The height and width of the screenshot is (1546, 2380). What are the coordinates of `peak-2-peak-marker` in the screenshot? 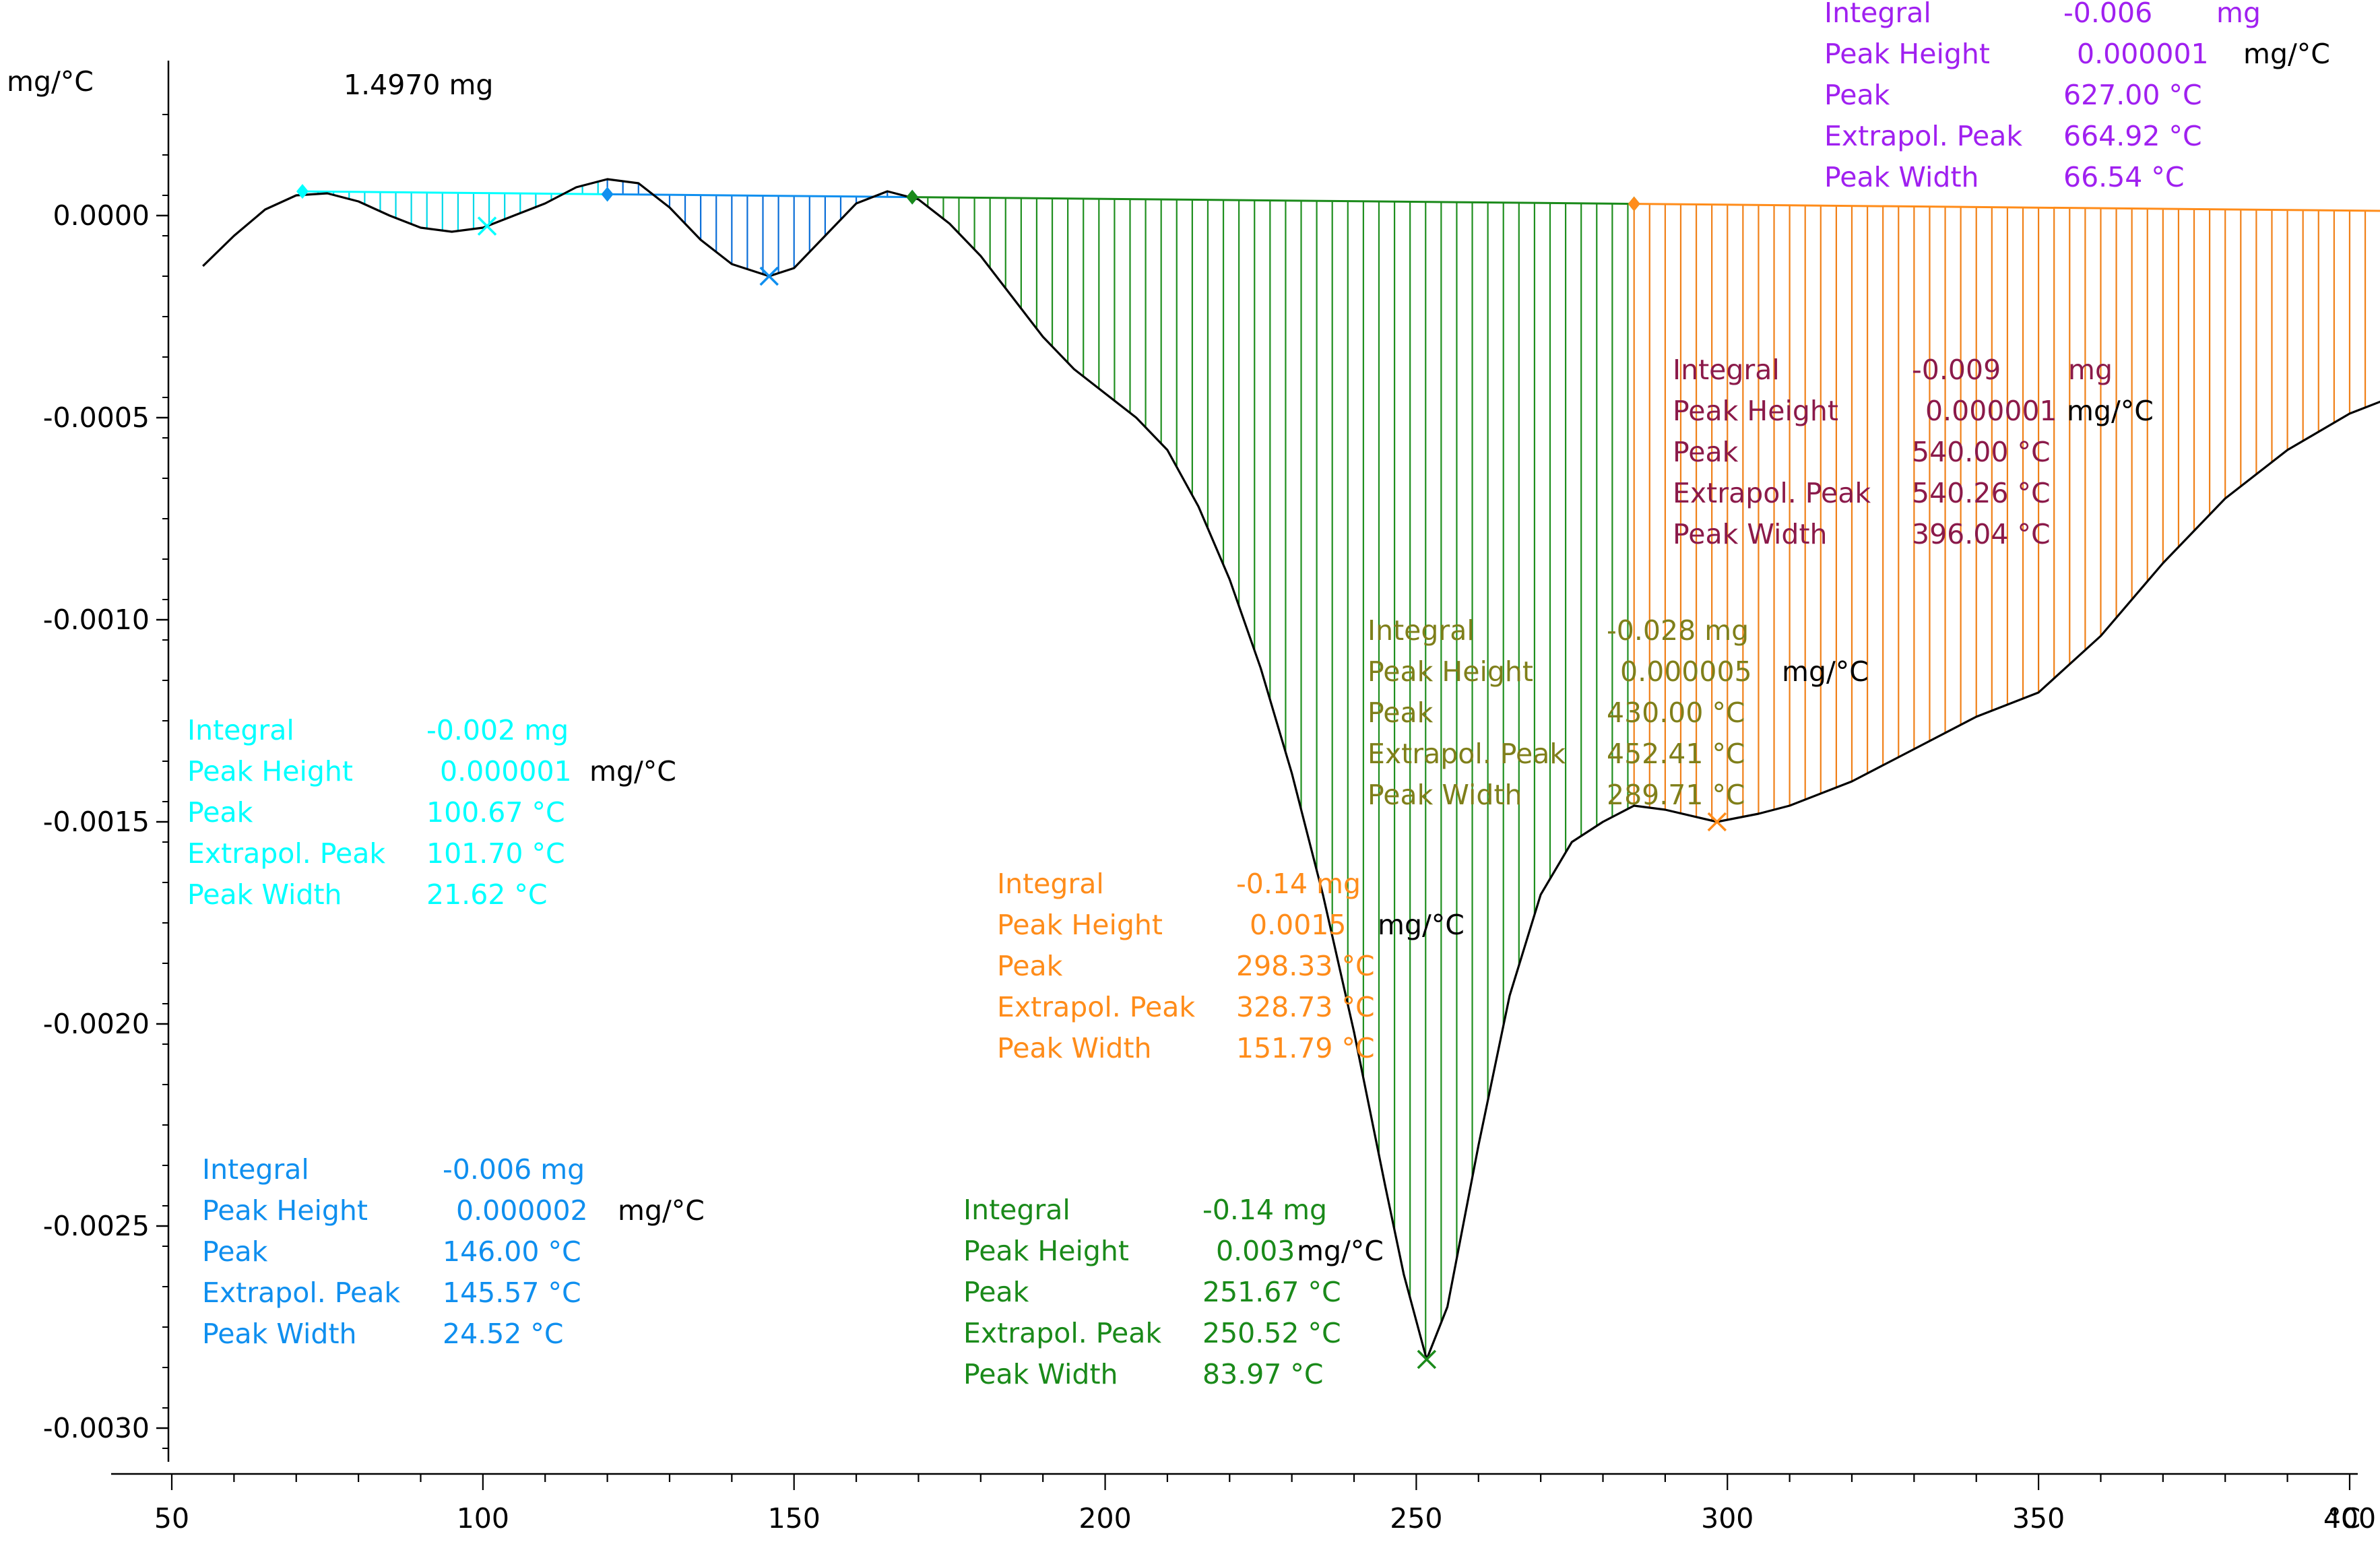 It's located at (769, 276).